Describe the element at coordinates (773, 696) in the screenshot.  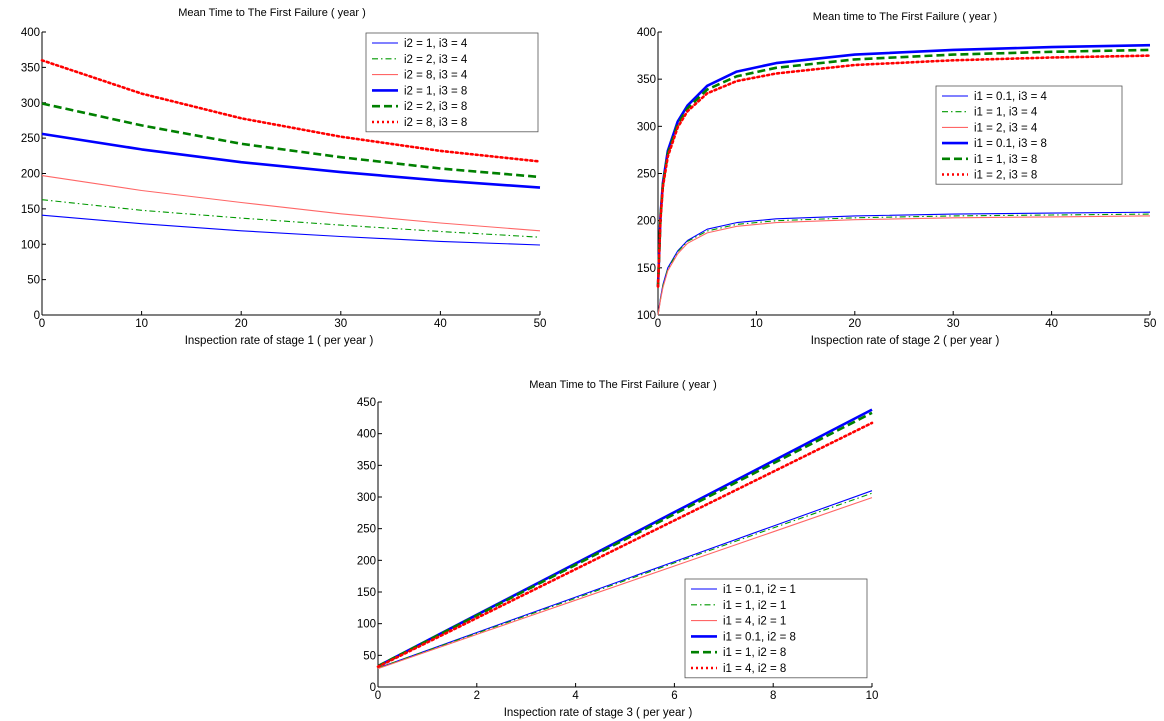
I see `x-tick-label: 8` at that location.